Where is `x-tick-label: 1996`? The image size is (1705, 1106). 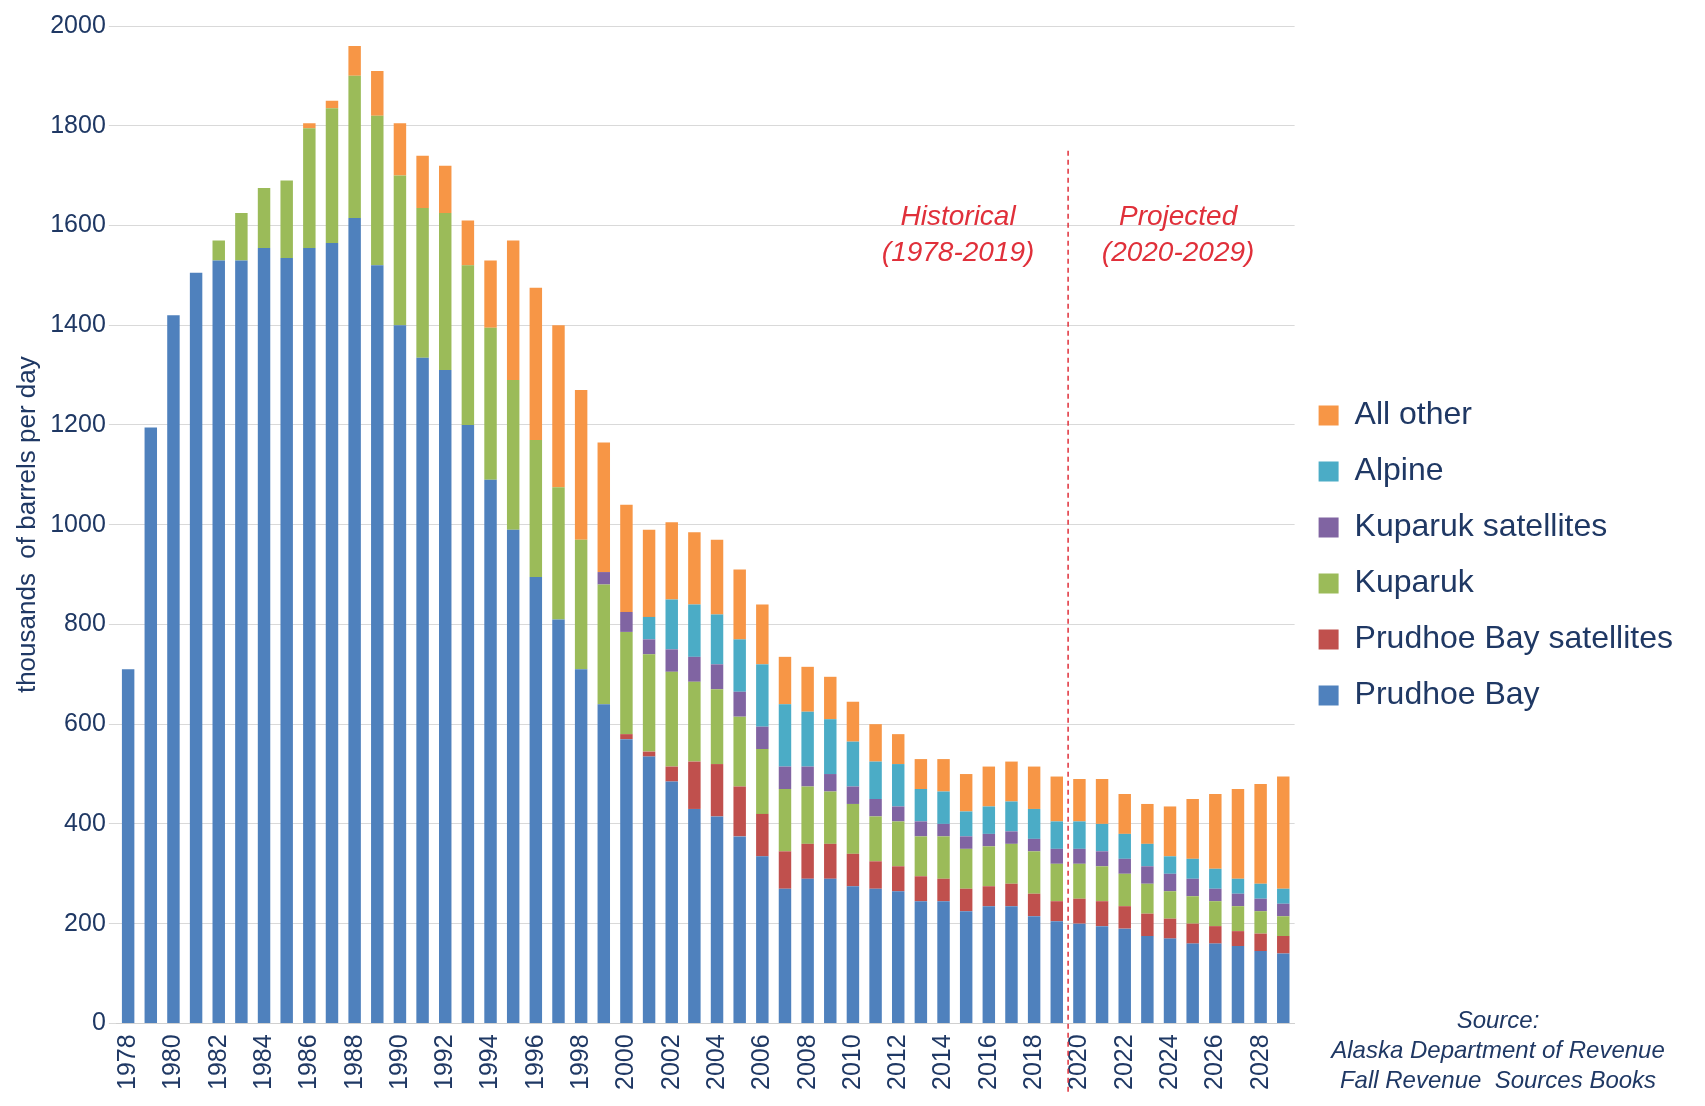
x-tick-label: 1996 is located at coordinates (533, 1062).